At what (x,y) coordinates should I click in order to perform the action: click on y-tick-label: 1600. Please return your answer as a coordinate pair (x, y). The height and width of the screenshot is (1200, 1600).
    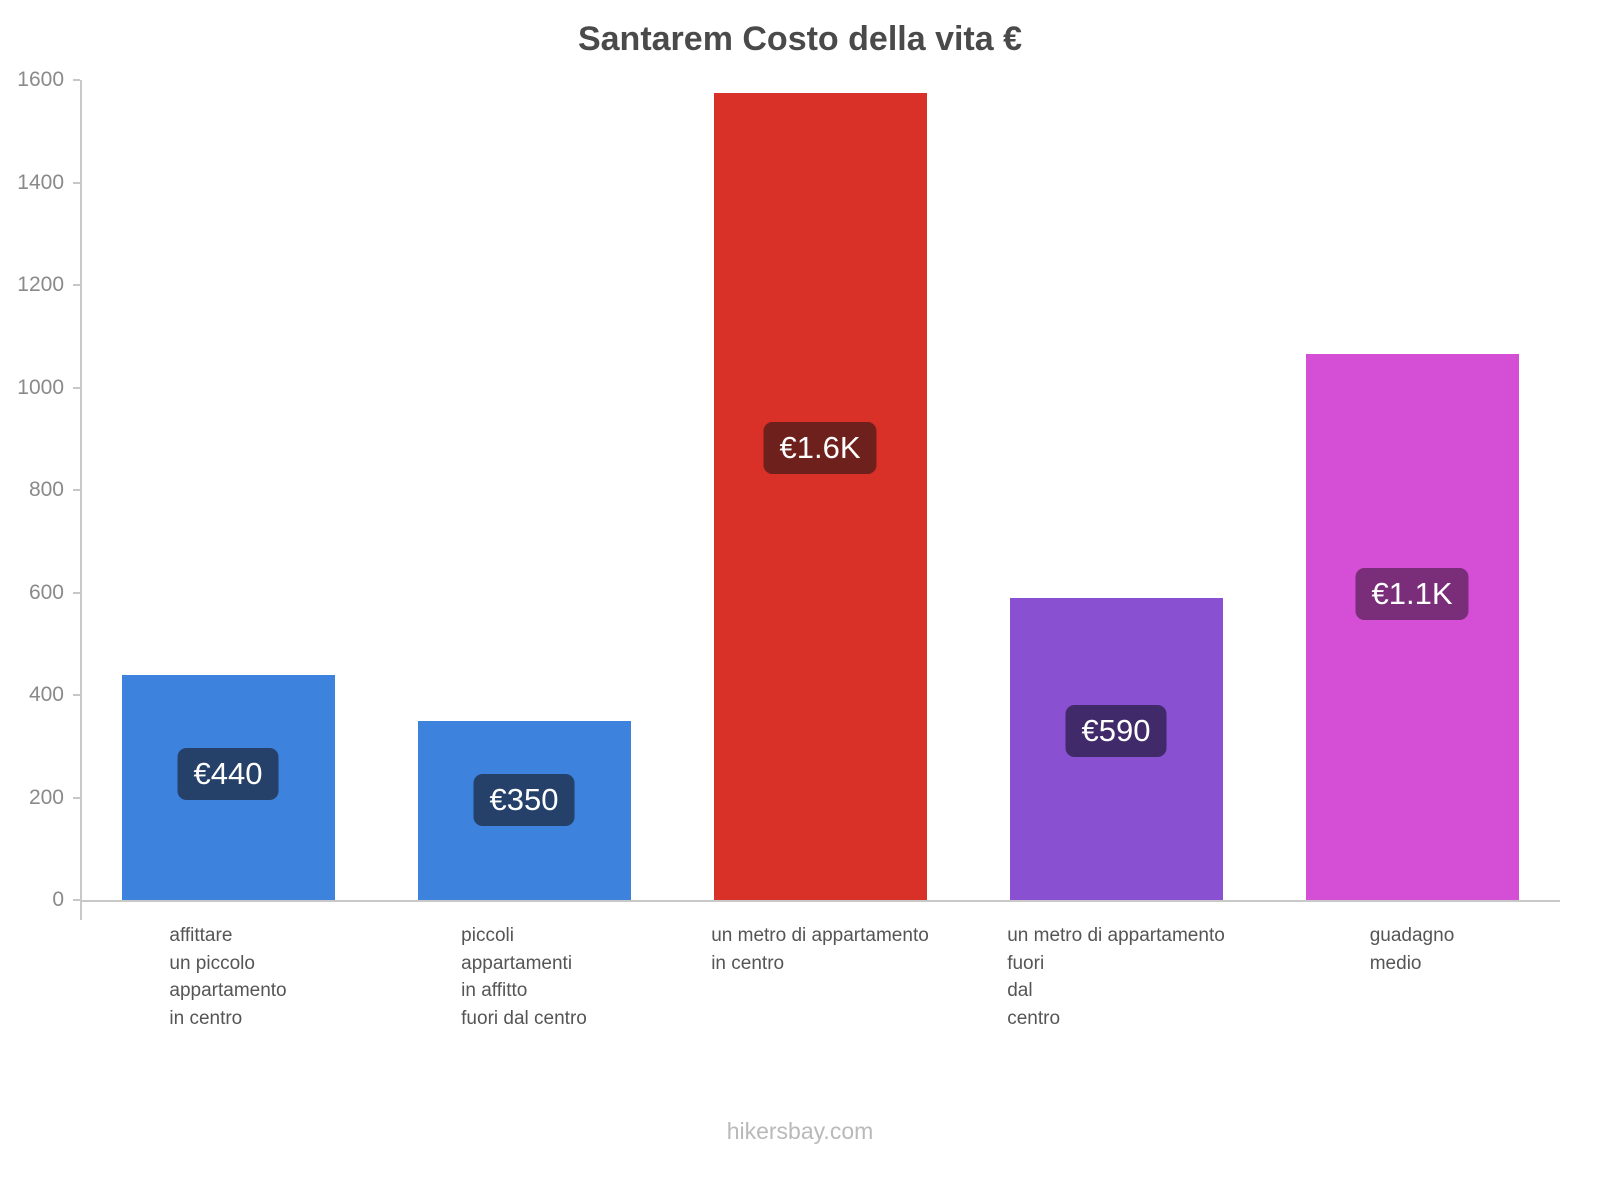
    Looking at the image, I should click on (40, 79).